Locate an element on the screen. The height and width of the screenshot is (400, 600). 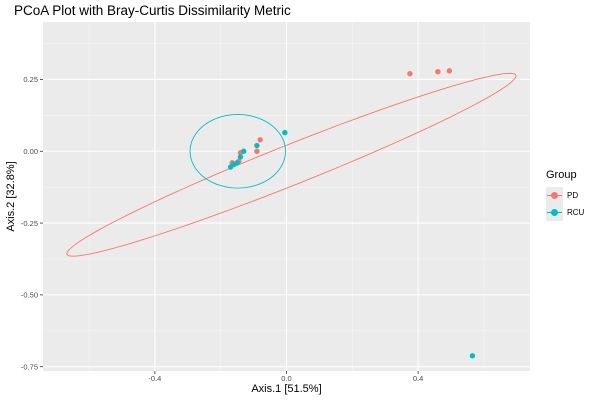
y-tick-label: 0.00 is located at coordinates (30, 151).